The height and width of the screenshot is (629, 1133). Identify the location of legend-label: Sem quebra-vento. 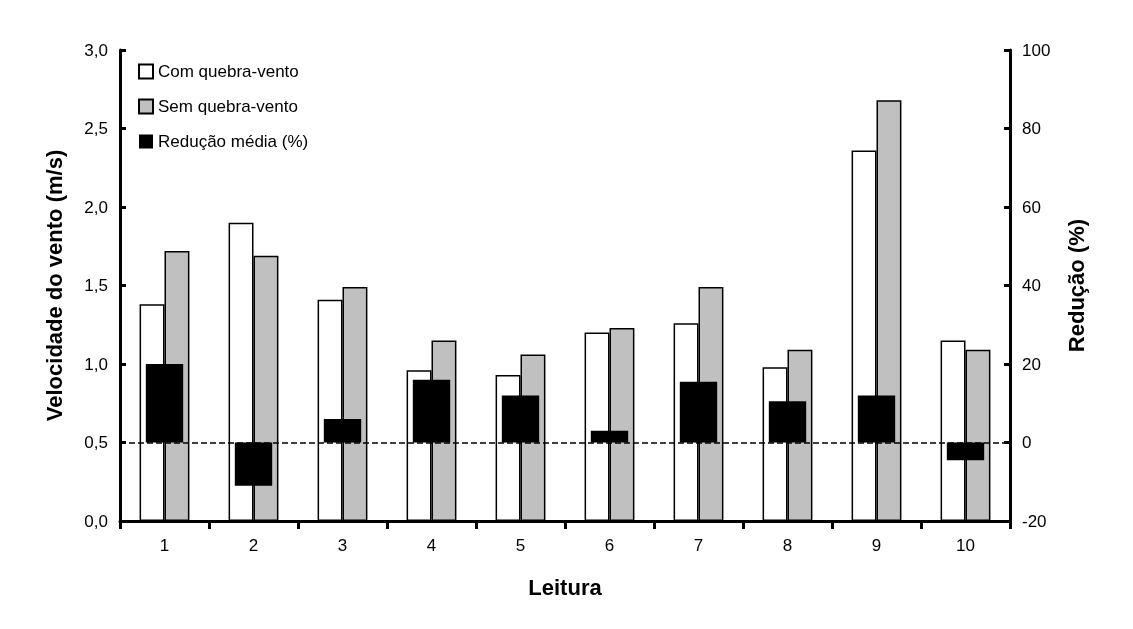
(228, 106).